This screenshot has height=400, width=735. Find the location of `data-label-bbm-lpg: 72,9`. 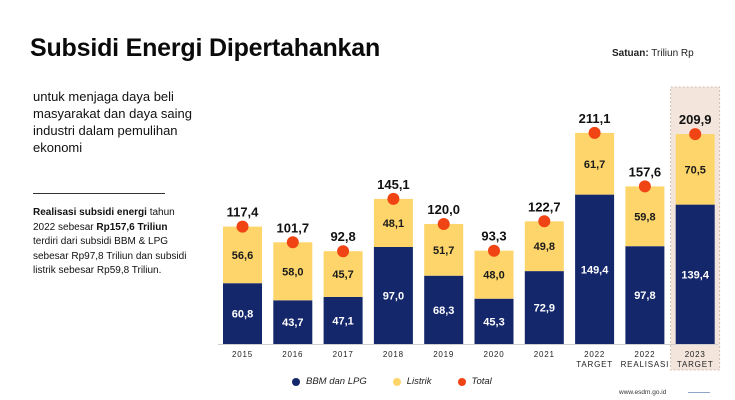

data-label-bbm-lpg: 72,9 is located at coordinates (544, 309).